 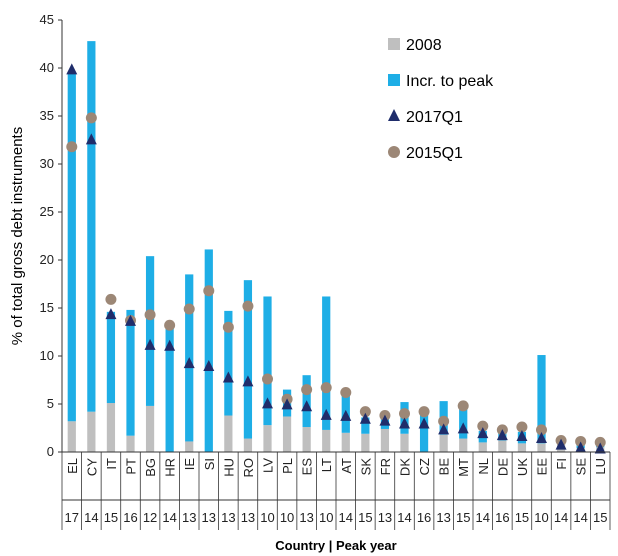 I want to click on marker-2015q1-ro, so click(x=248, y=306).